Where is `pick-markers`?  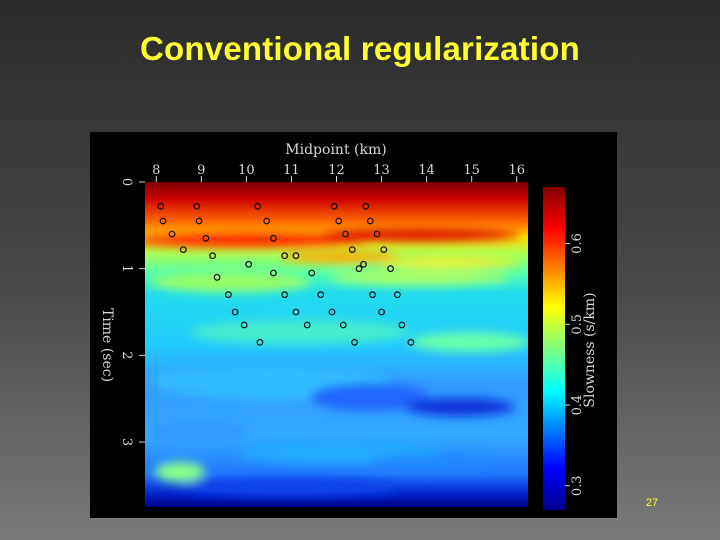 pick-markers is located at coordinates (286, 274).